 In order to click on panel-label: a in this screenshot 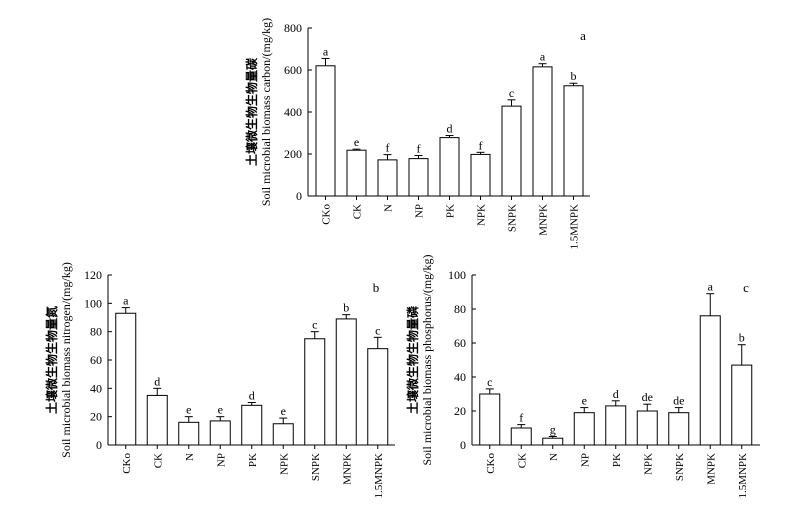, I will do `click(583, 35)`.